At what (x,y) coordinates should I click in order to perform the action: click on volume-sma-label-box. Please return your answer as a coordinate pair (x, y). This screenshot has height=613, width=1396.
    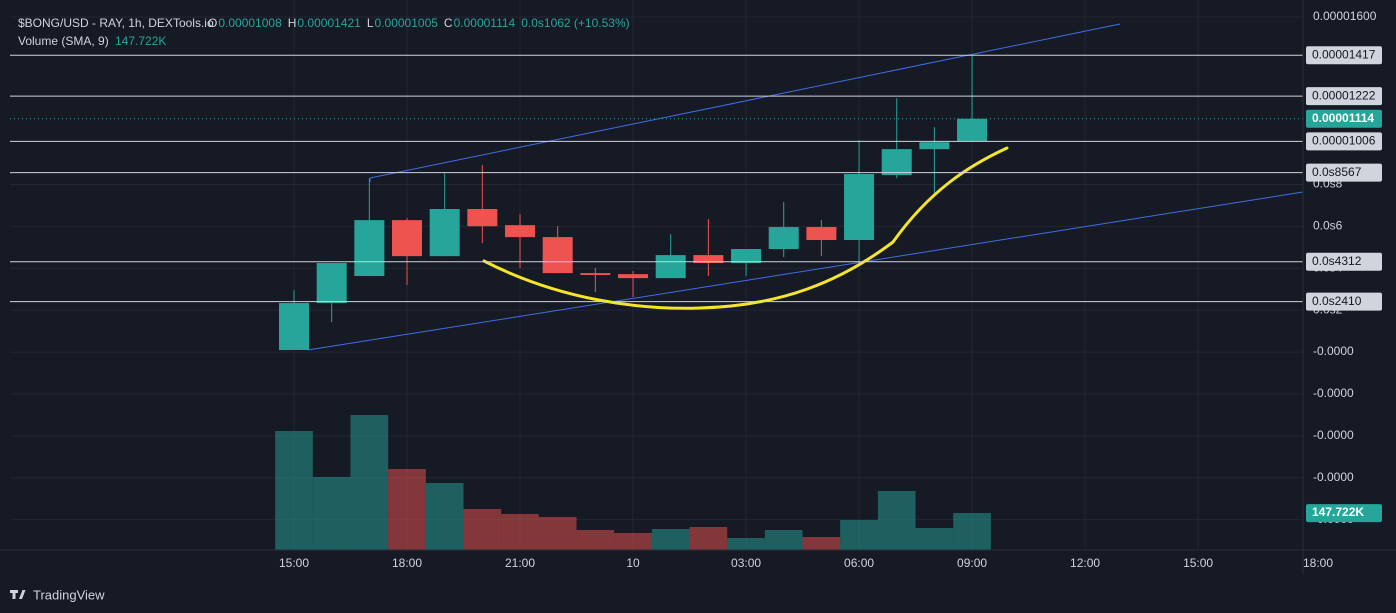
    Looking at the image, I should click on (1344, 513).